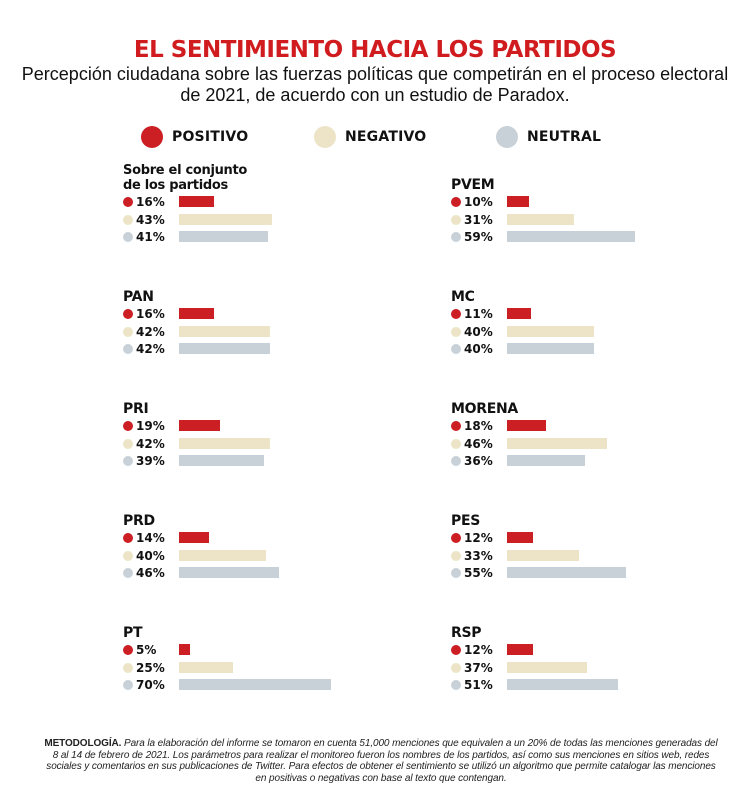 This screenshot has height=807, width=750. I want to click on data-label: 36%, so click(478, 461).